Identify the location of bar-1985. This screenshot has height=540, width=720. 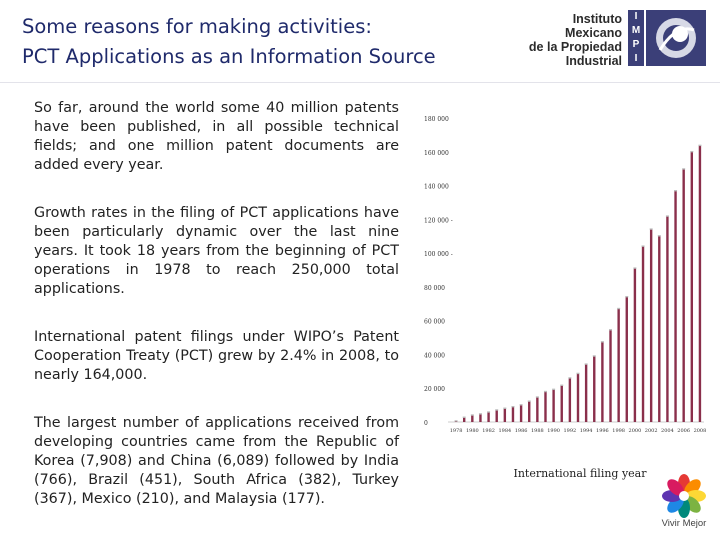
(513, 414).